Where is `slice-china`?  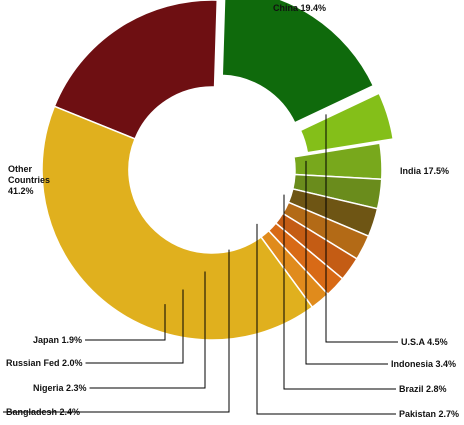 slice-china is located at coordinates (136, 70).